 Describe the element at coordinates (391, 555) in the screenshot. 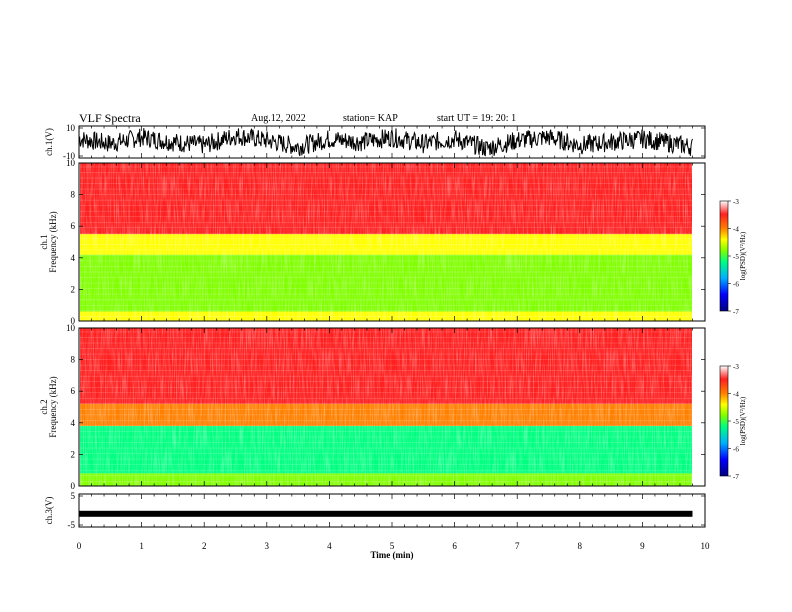

I see `x-axis-label: Time (min)` at that location.